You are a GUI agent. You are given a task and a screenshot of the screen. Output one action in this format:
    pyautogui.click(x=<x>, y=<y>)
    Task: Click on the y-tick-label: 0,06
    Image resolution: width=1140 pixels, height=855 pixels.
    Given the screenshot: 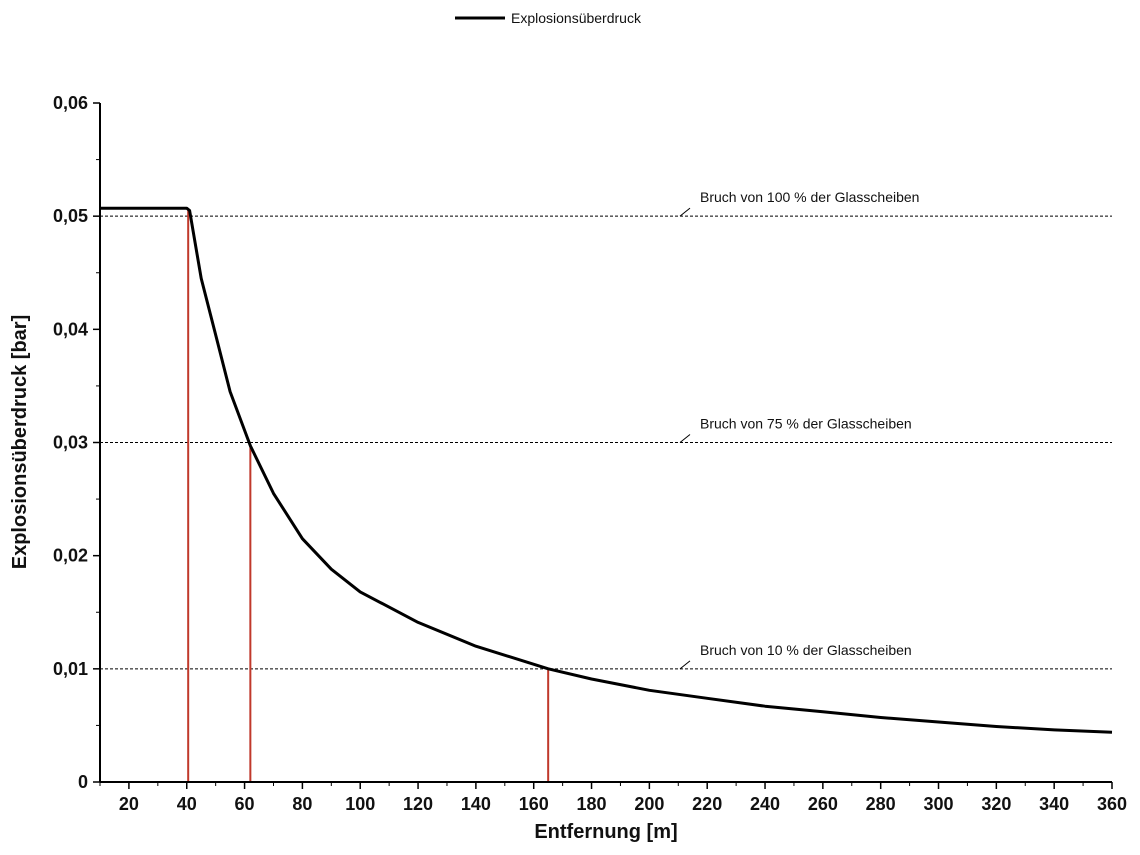 What is the action you would take?
    pyautogui.click(x=70, y=103)
    